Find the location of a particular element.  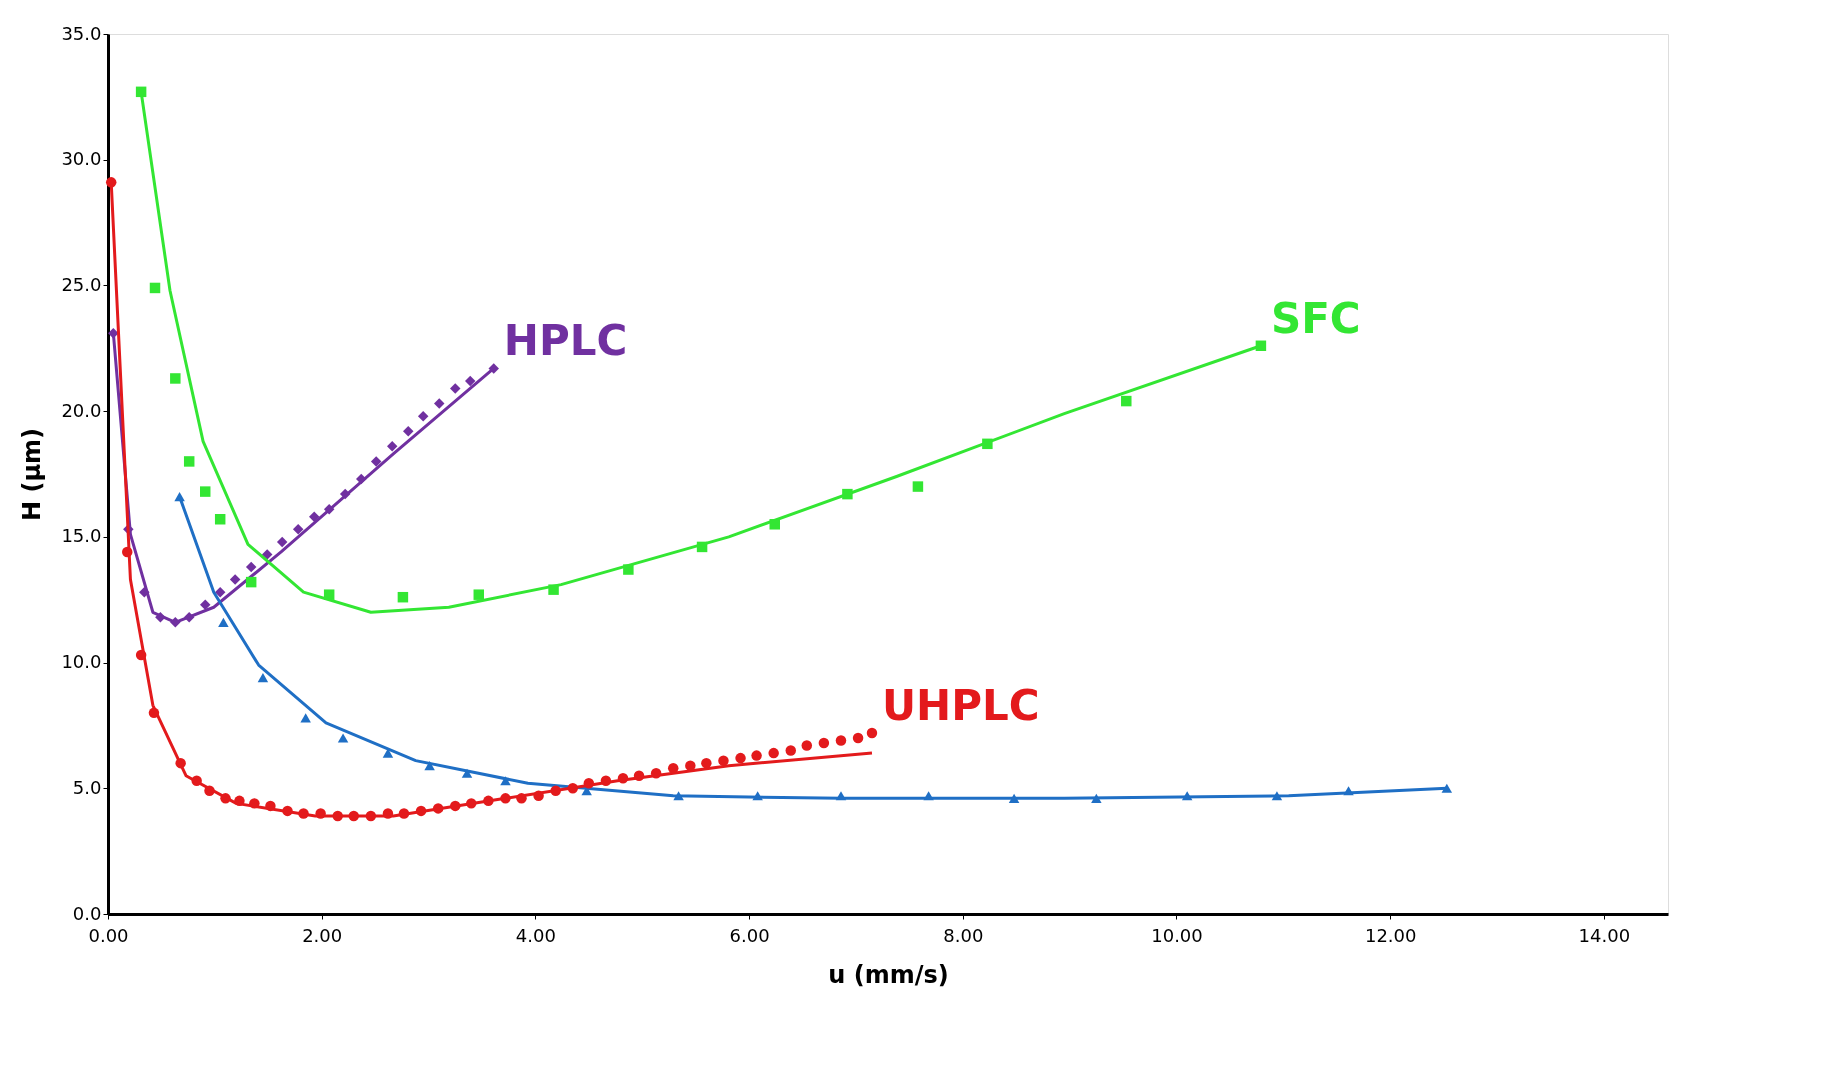

y-tick-label: 15.0 is located at coordinates (81, 536).